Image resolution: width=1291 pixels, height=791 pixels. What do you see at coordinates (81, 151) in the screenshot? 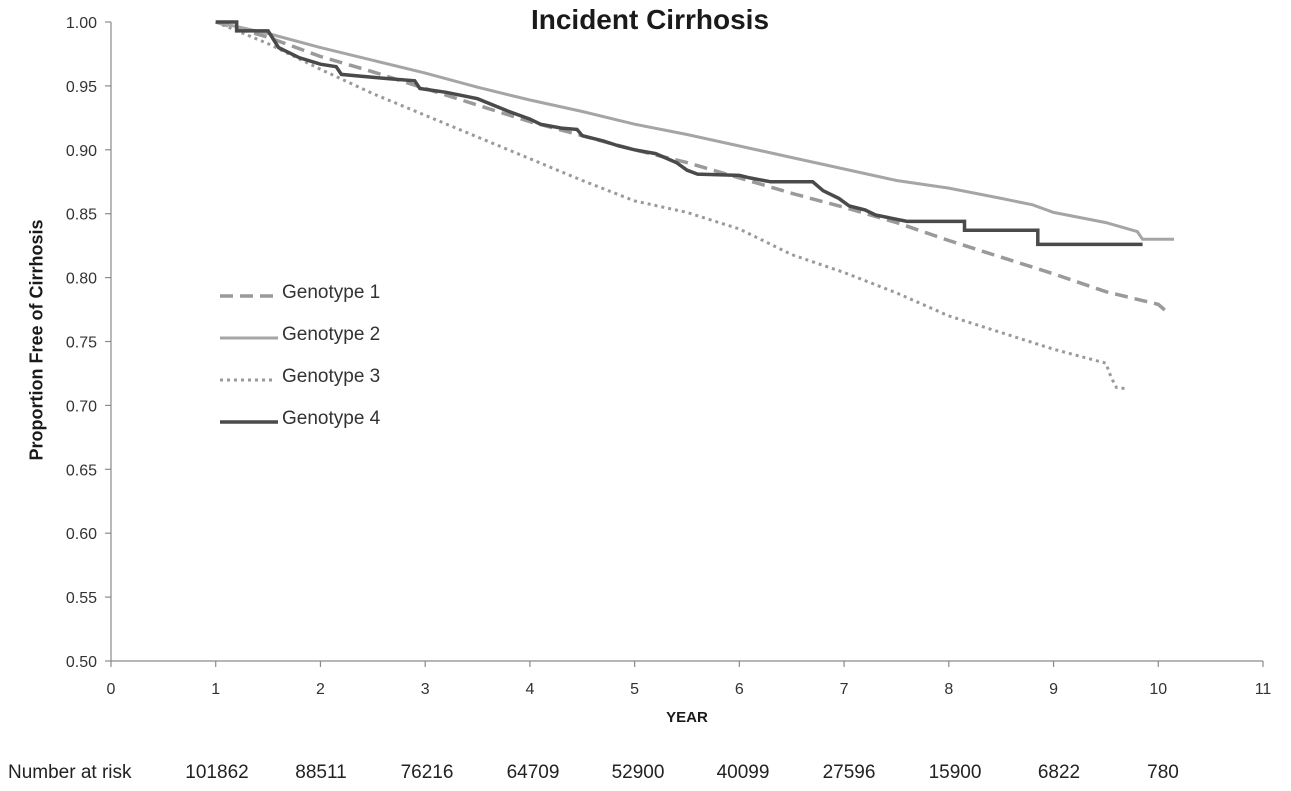
I see `y-tick-label: 0.90` at bounding box center [81, 151].